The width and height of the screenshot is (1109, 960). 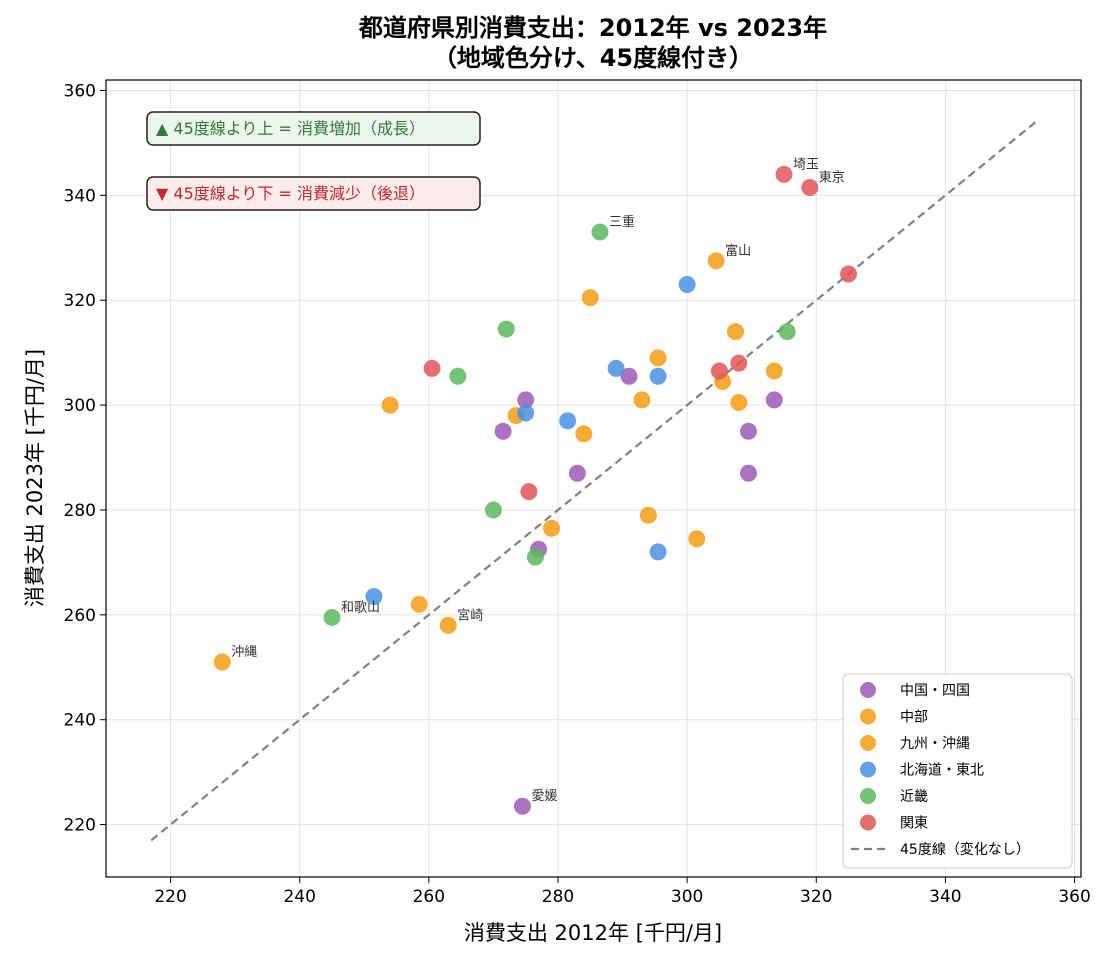 What do you see at coordinates (935, 691) in the screenshot?
I see `legend-label: 中国・四国` at bounding box center [935, 691].